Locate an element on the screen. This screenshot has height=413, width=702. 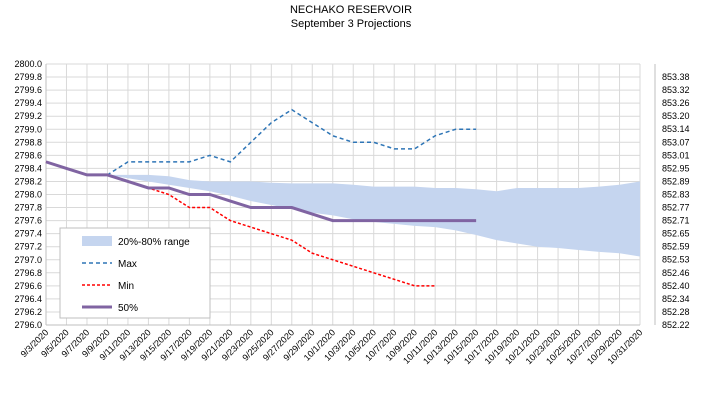
legend-label: Min is located at coordinates (126, 286).